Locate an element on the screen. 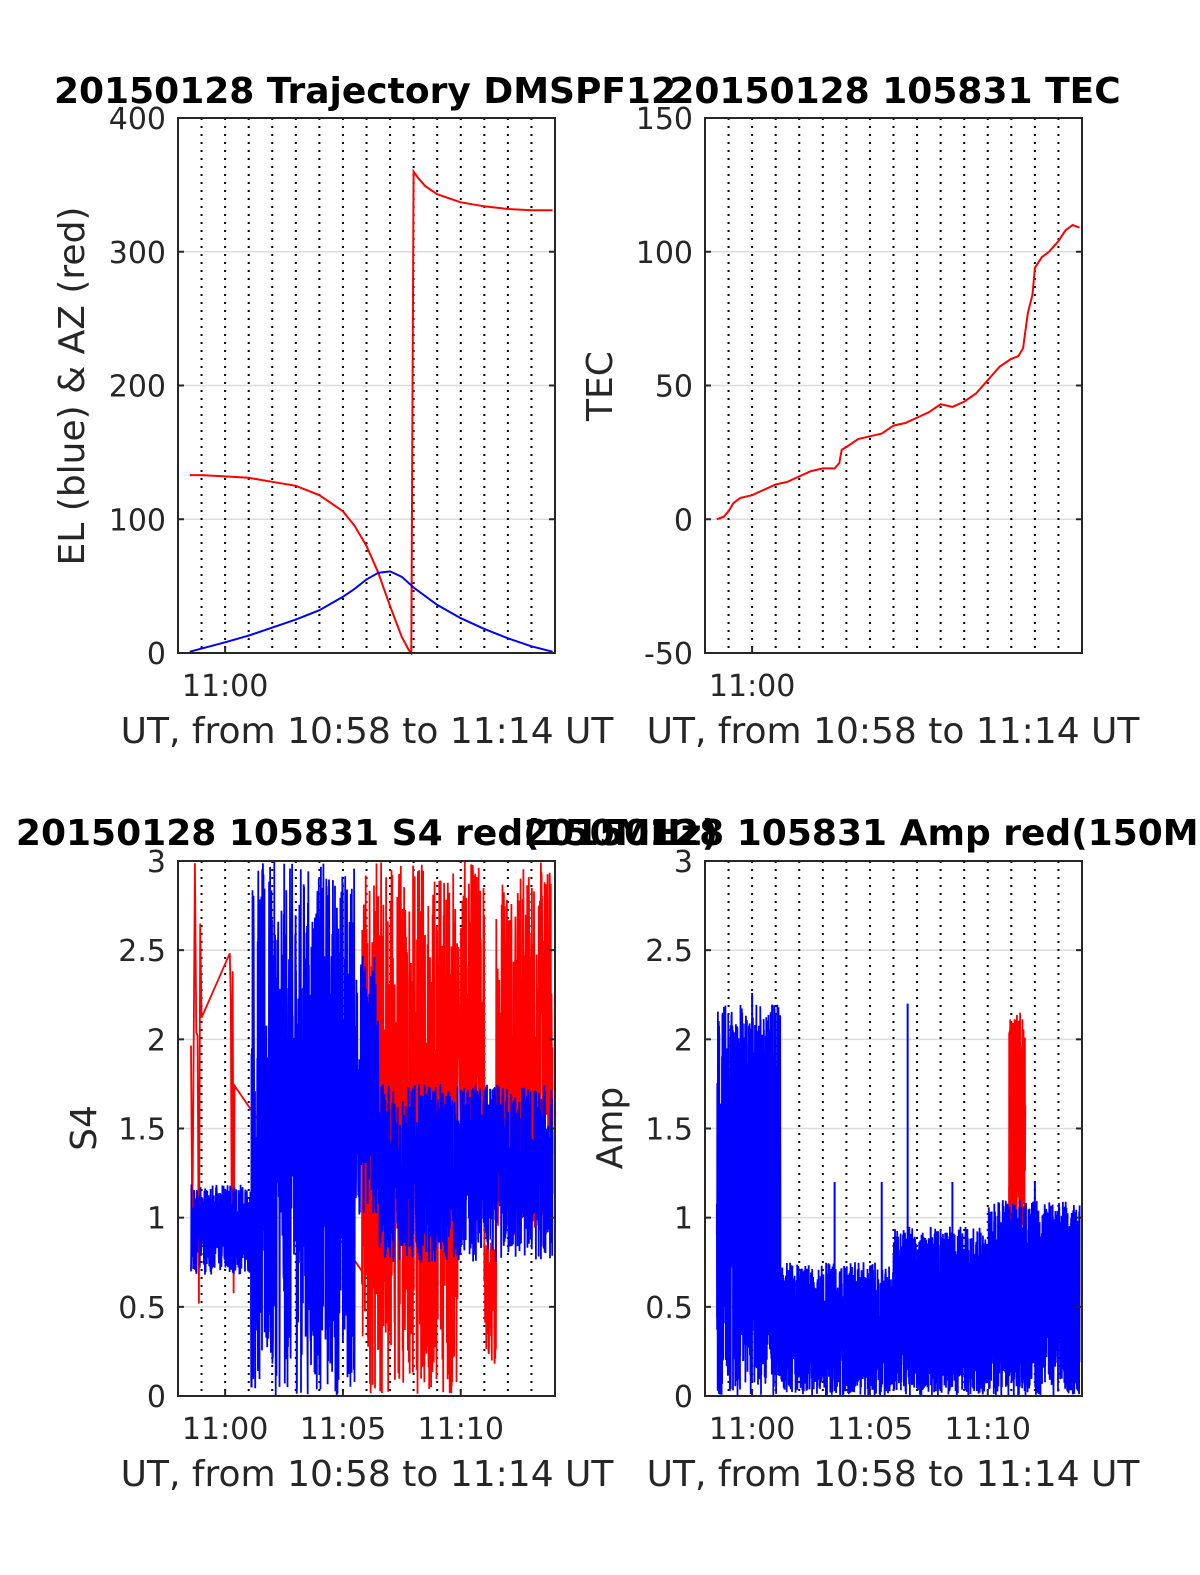  s4-plot-area: 0 0.5 1 1.5 2 2.5 3 11:00 11:05 11:10 is located at coordinates (337, 1146).